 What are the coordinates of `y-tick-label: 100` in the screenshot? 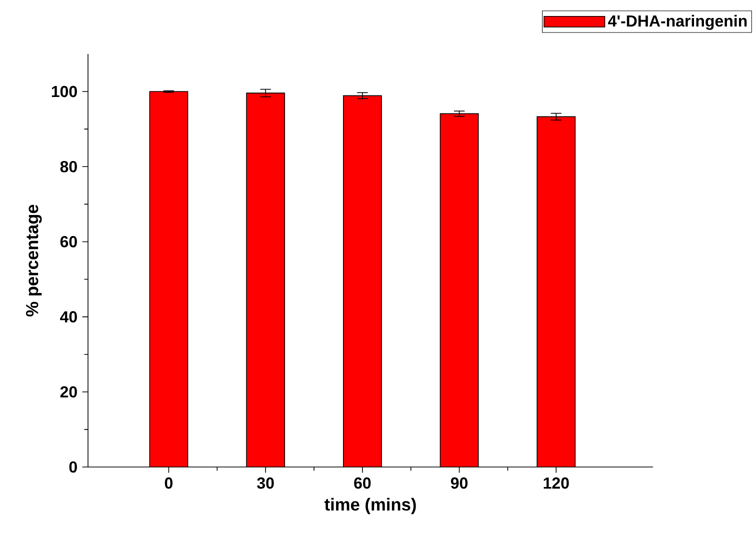 It's located at (64, 92).